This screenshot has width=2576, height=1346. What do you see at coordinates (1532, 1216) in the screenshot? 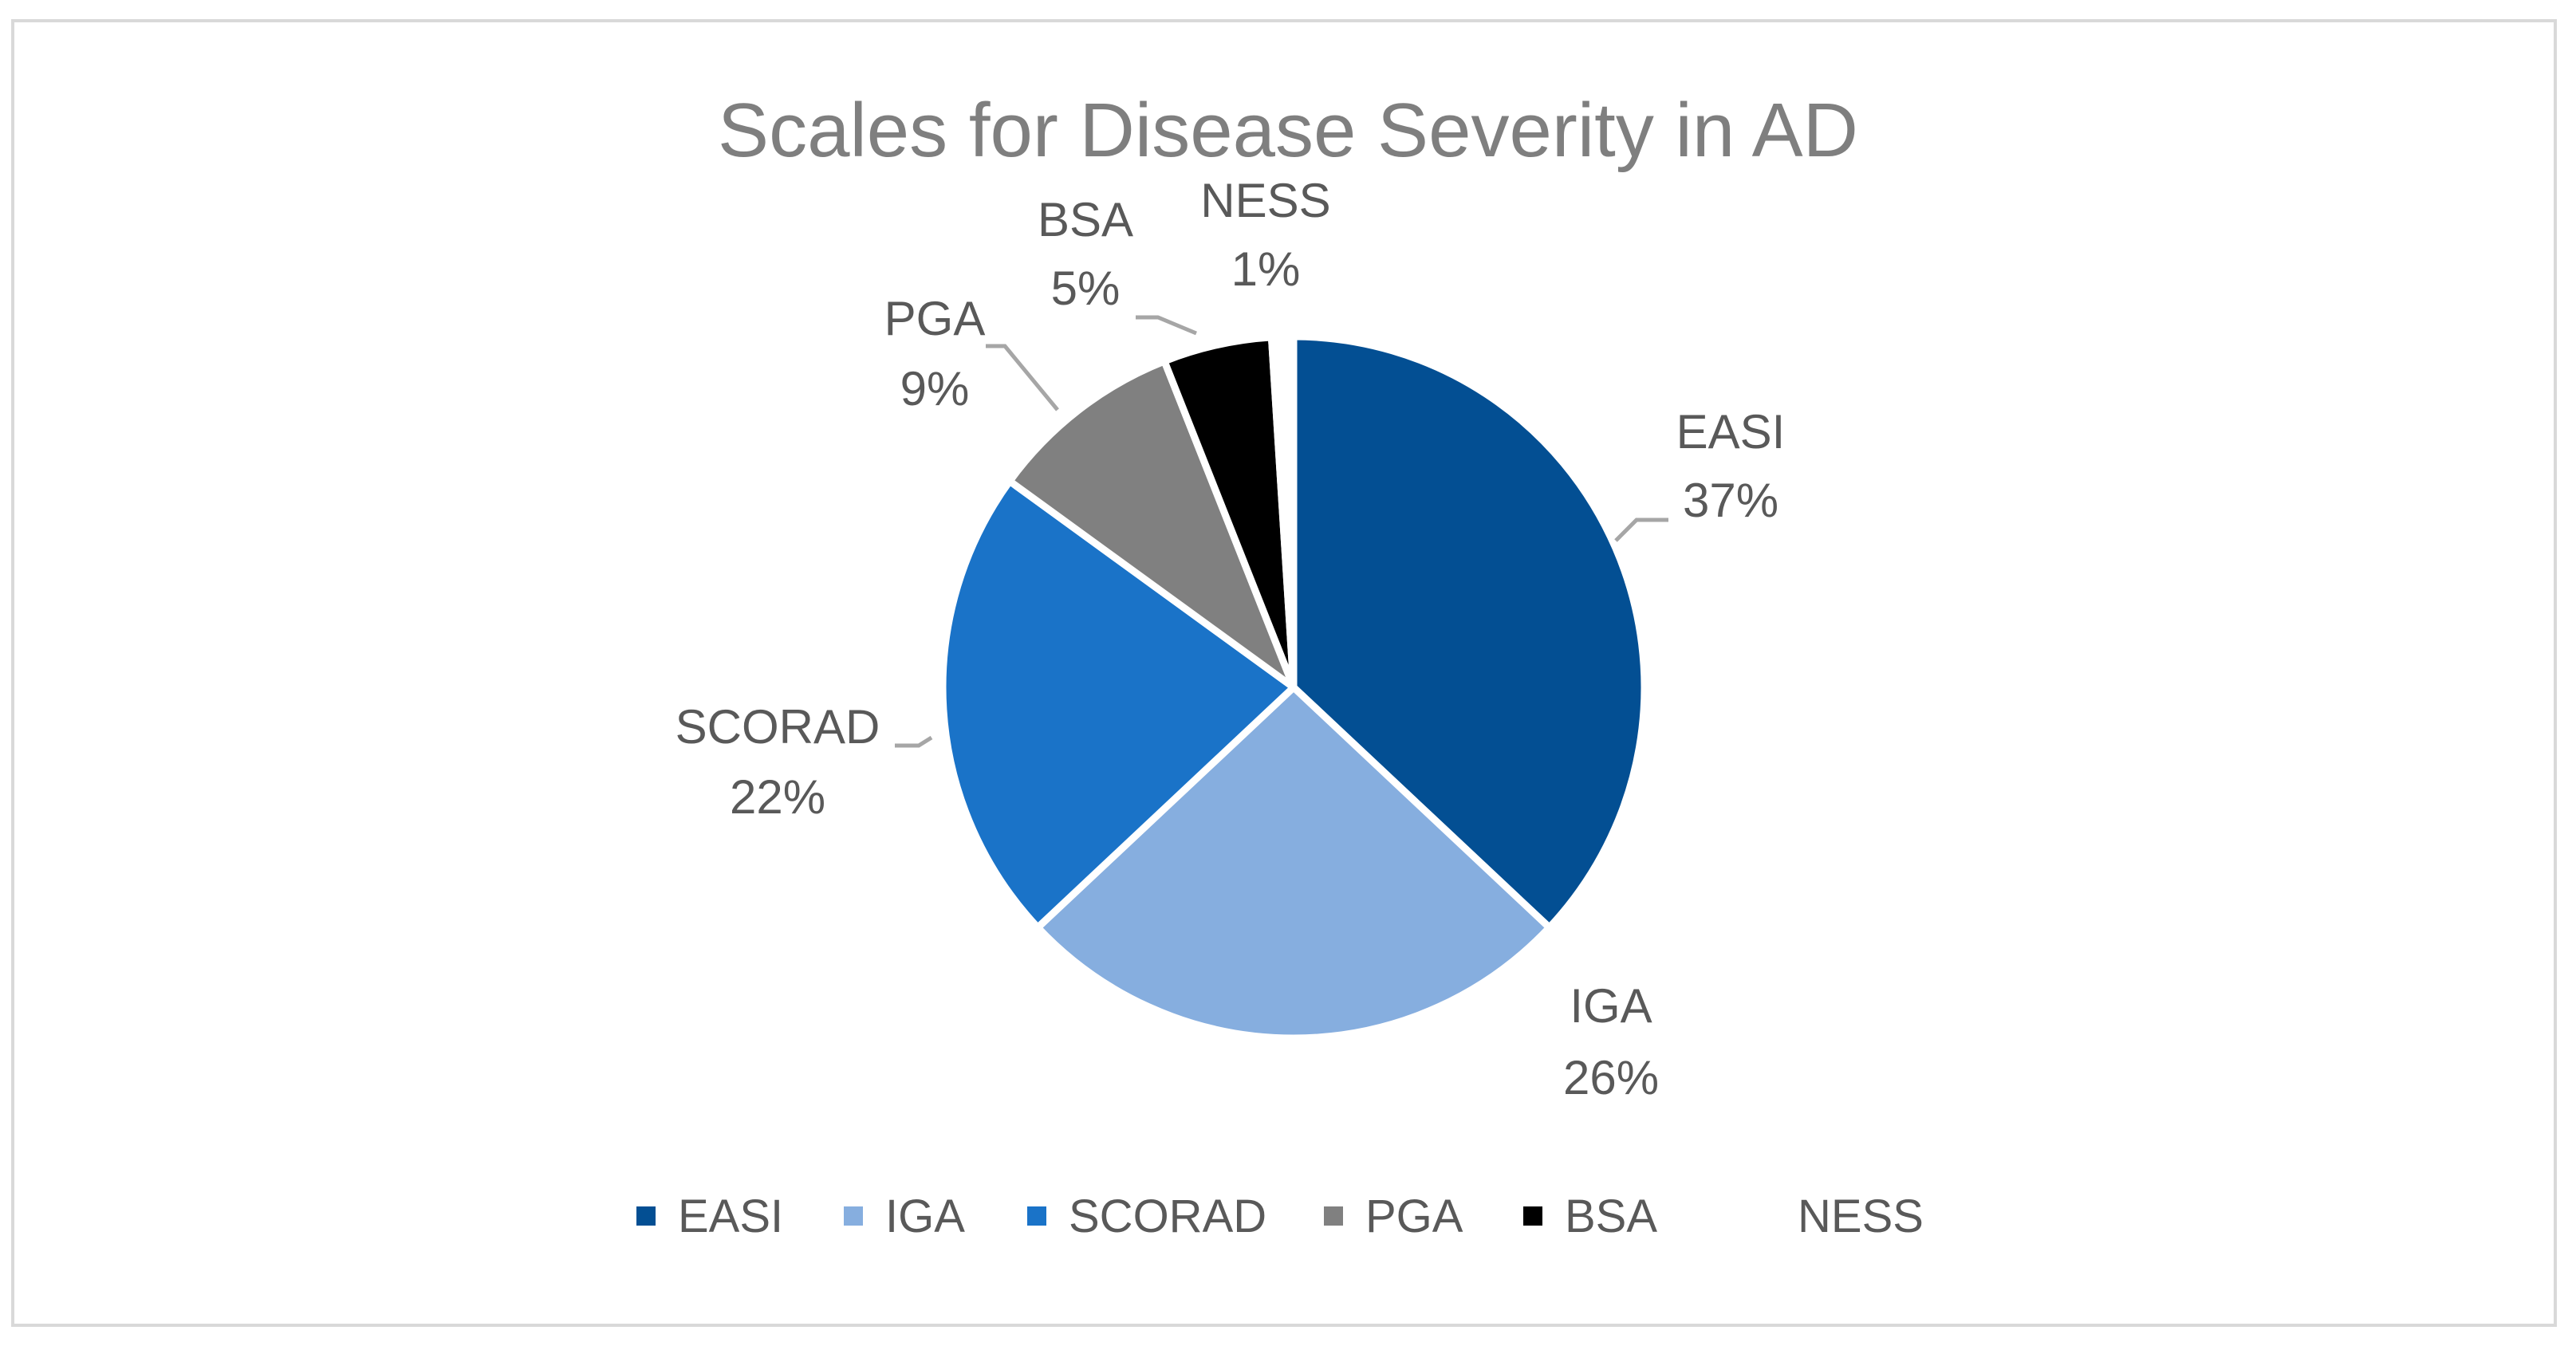
I see `legend-swatch-bsa` at bounding box center [1532, 1216].